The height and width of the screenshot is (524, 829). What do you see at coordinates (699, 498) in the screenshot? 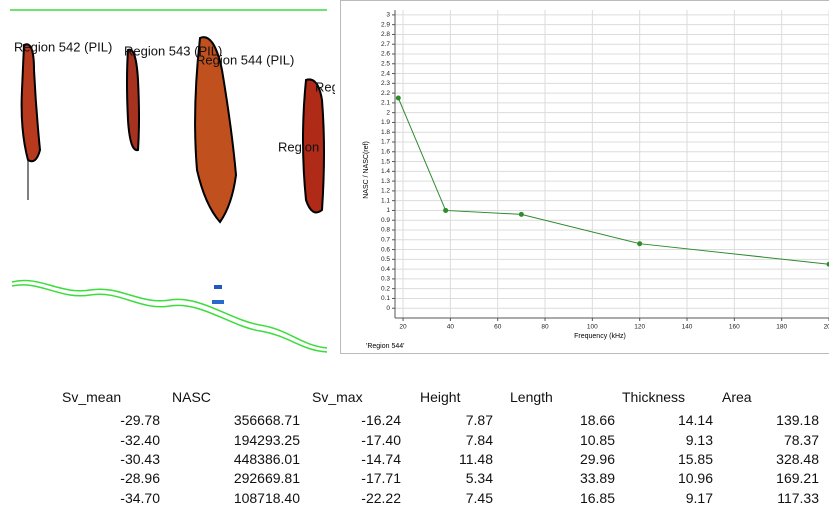
I see `table-cell: 9.17` at bounding box center [699, 498].